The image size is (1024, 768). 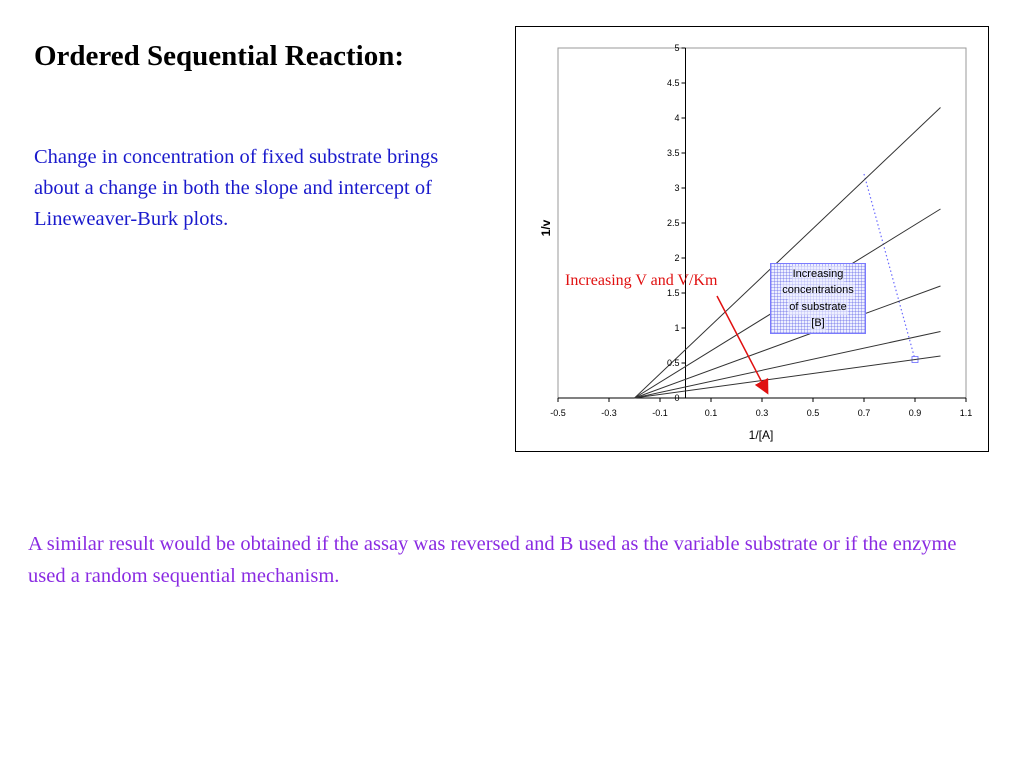 I want to click on series-layer, so click(x=787, y=253).